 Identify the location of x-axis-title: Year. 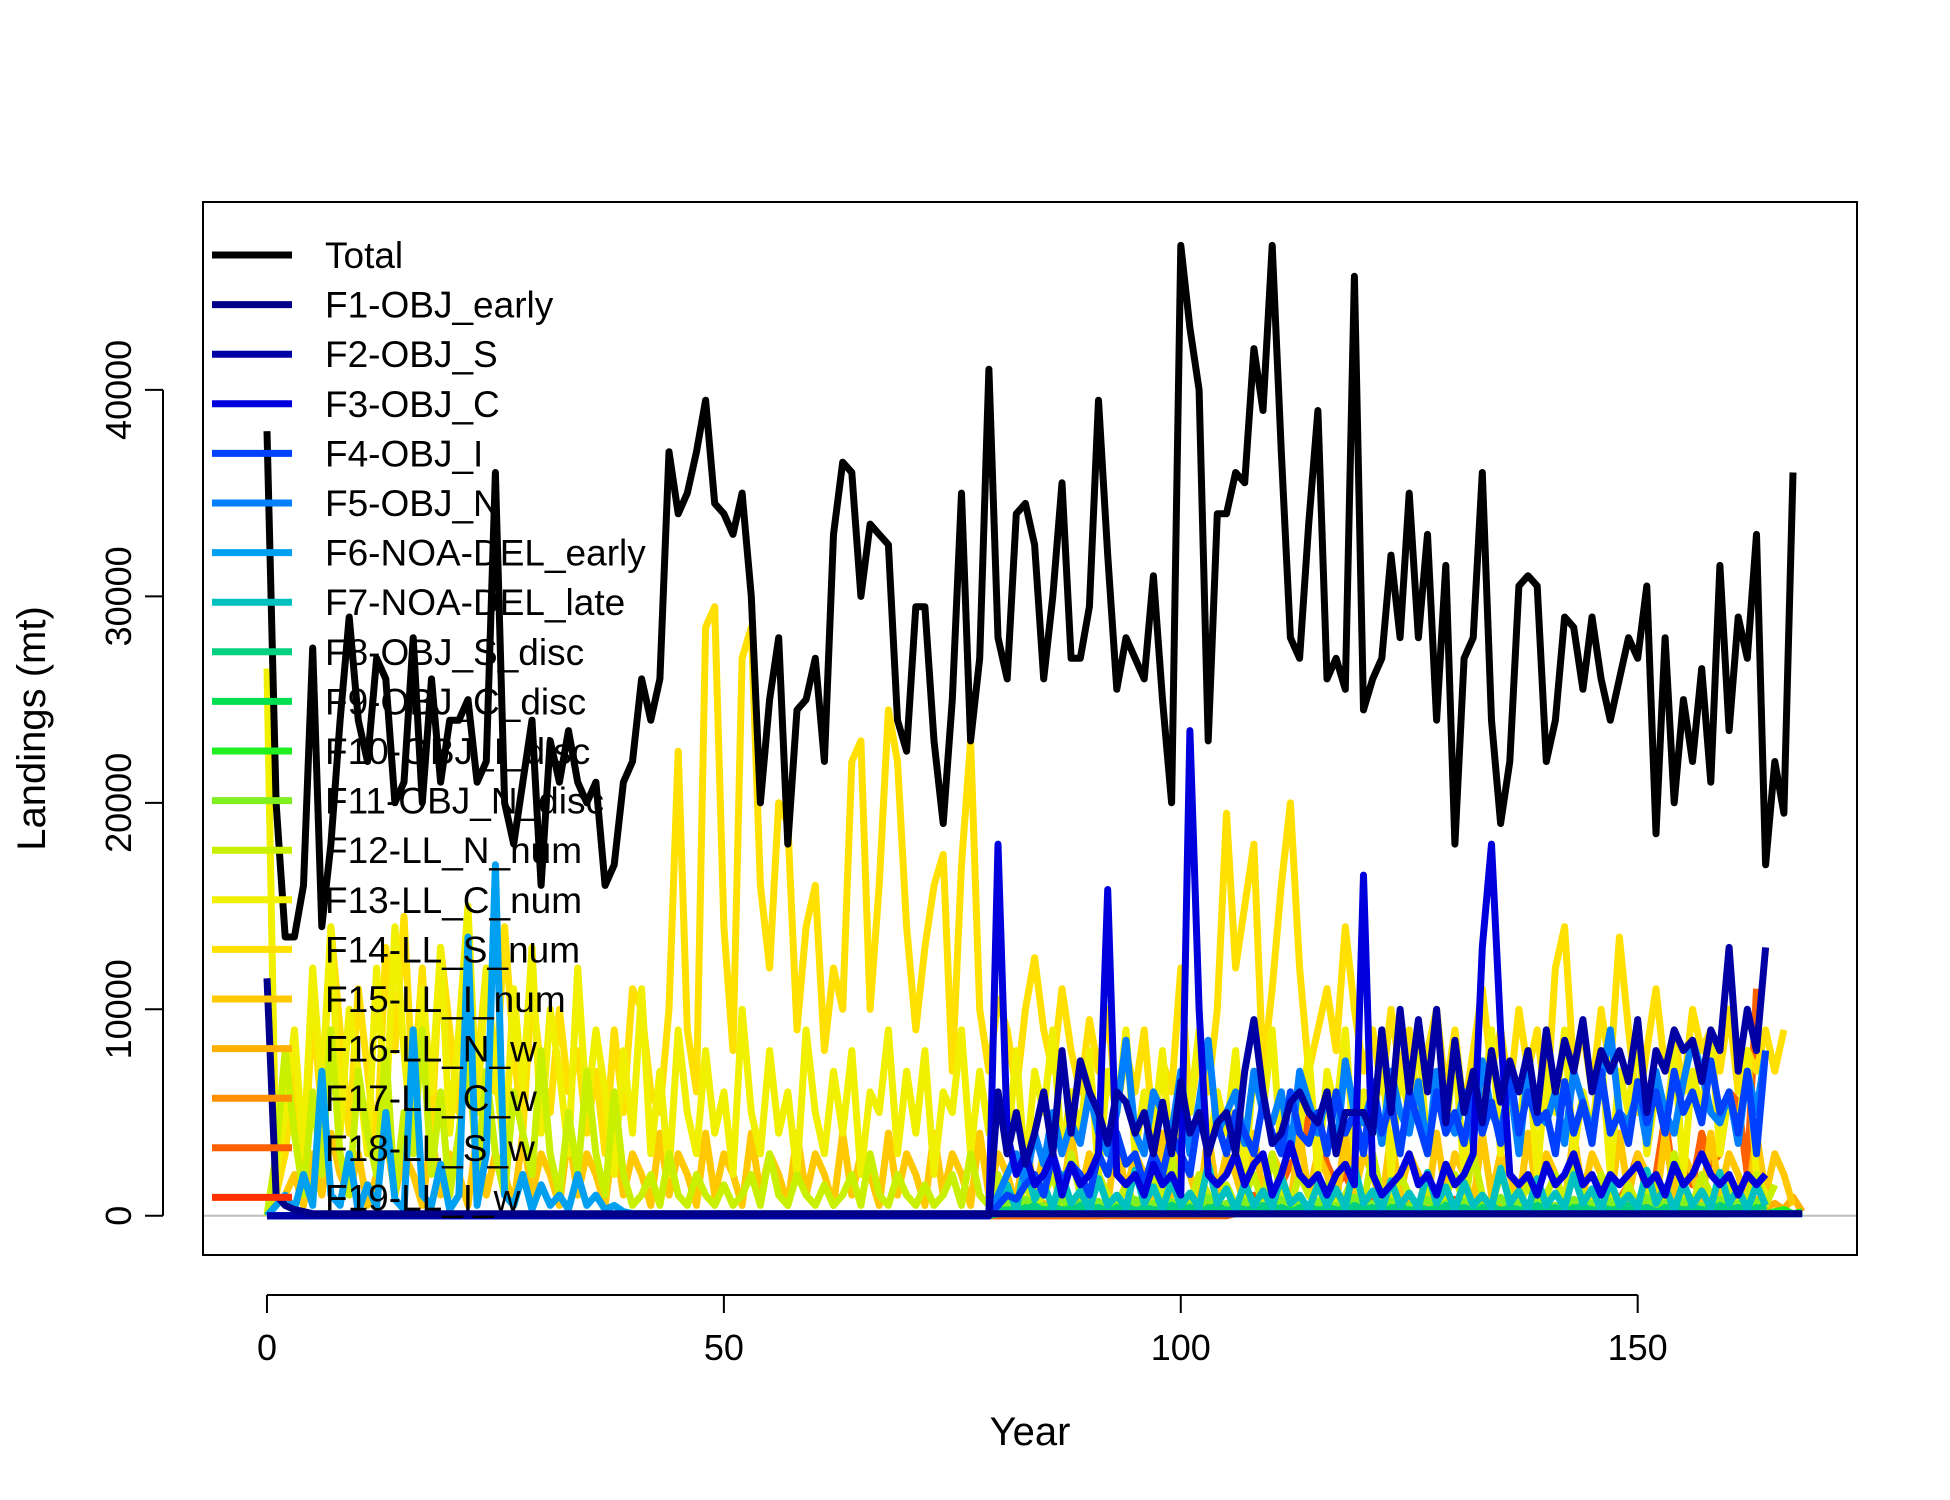
(1030, 1432).